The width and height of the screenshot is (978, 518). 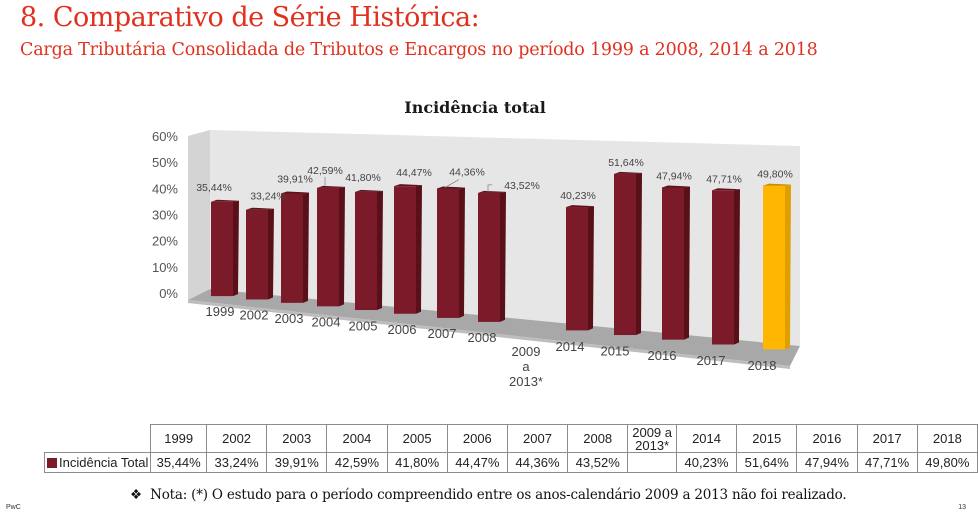 What do you see at coordinates (98, 439) in the screenshot?
I see `data-table-corner` at bounding box center [98, 439].